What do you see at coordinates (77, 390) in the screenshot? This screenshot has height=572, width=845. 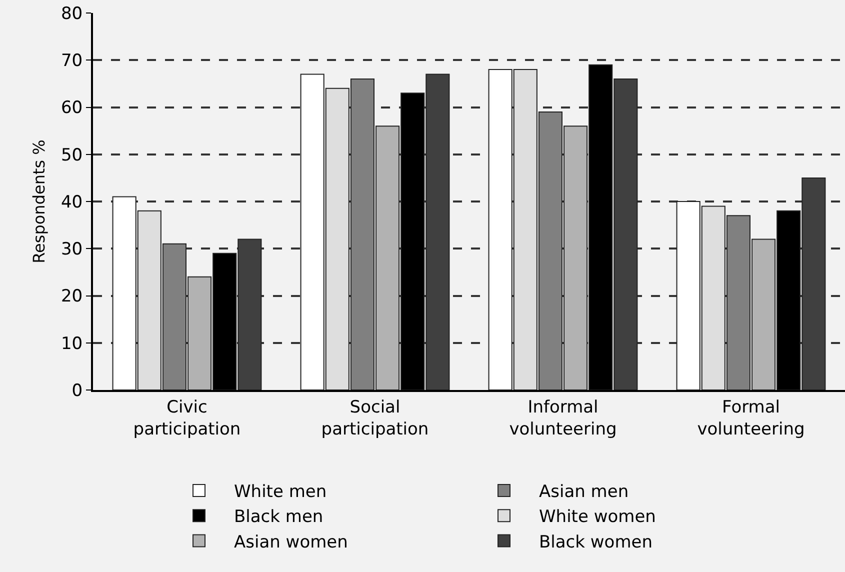 I see `y-tick-label: 0` at bounding box center [77, 390].